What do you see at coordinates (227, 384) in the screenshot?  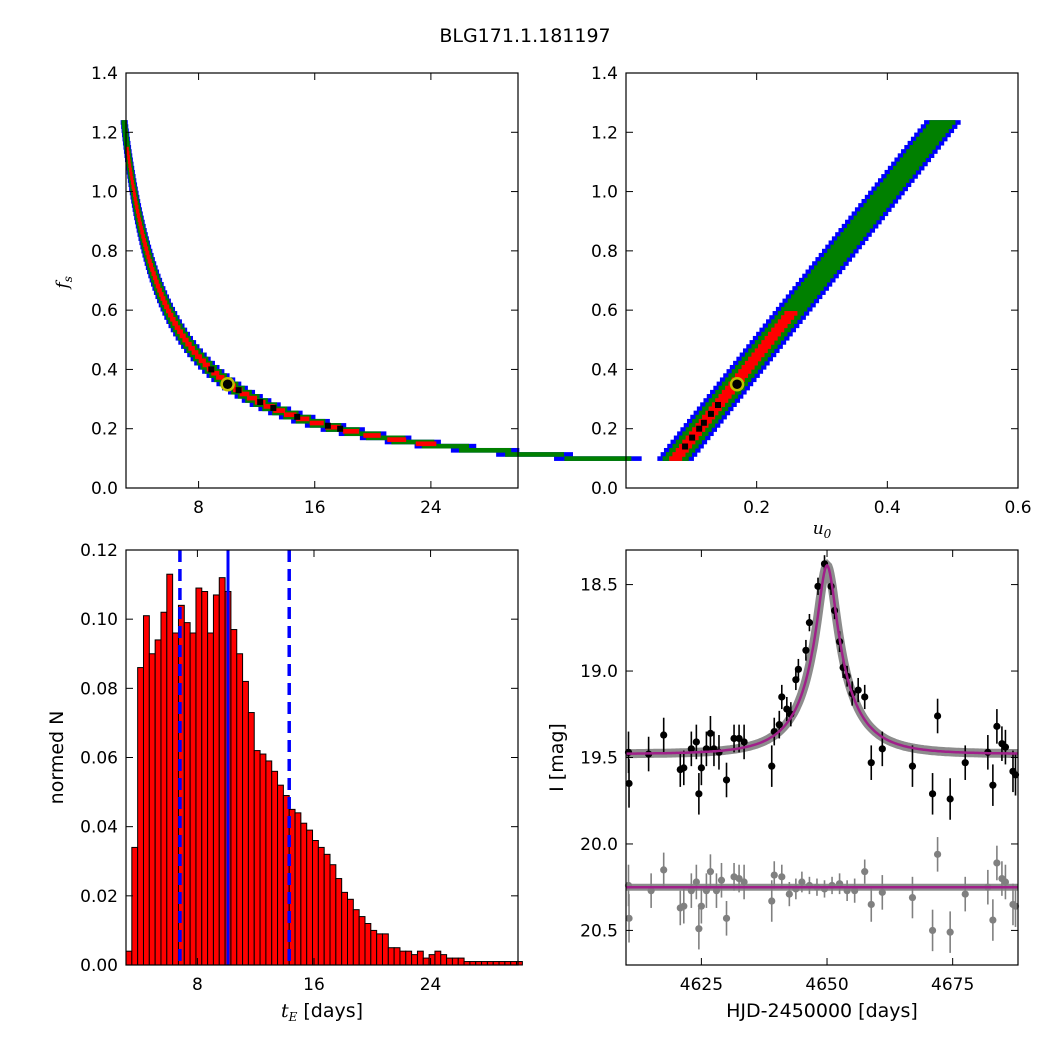 I see `te-fs-best-fit-marker` at bounding box center [227, 384].